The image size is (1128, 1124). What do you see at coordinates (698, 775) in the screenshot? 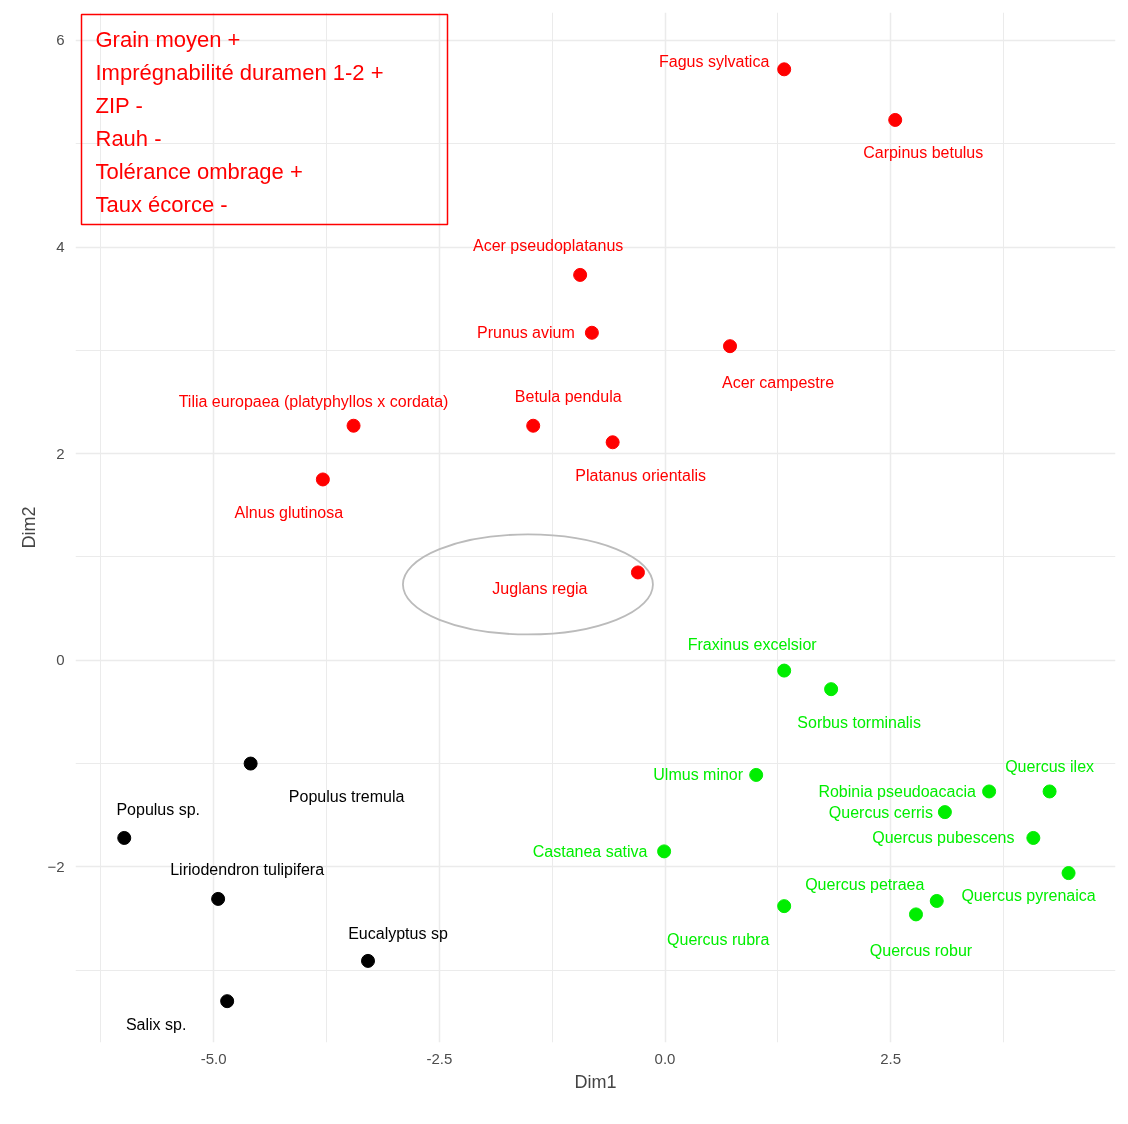
I see `series-label: Ulmus minor` at bounding box center [698, 775].